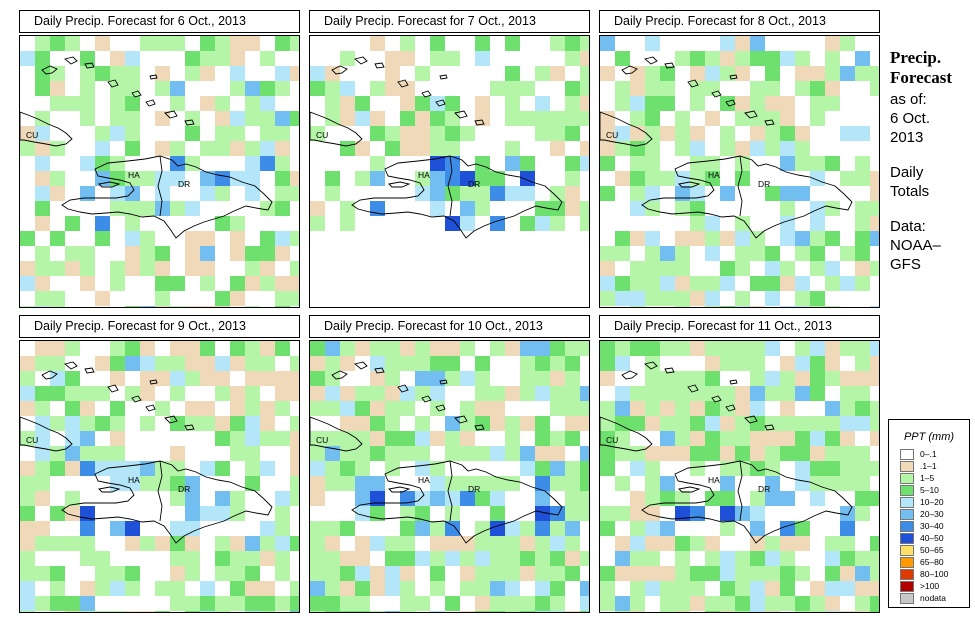  Describe the element at coordinates (399, 184) in the screenshot. I see `gonave-island-outline` at that location.